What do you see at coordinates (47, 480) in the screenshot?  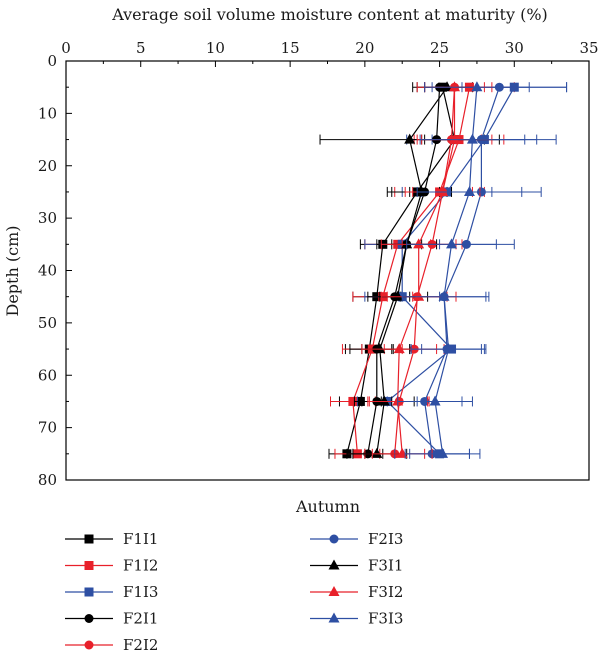 I see `y-tick-label: 80` at bounding box center [47, 480].